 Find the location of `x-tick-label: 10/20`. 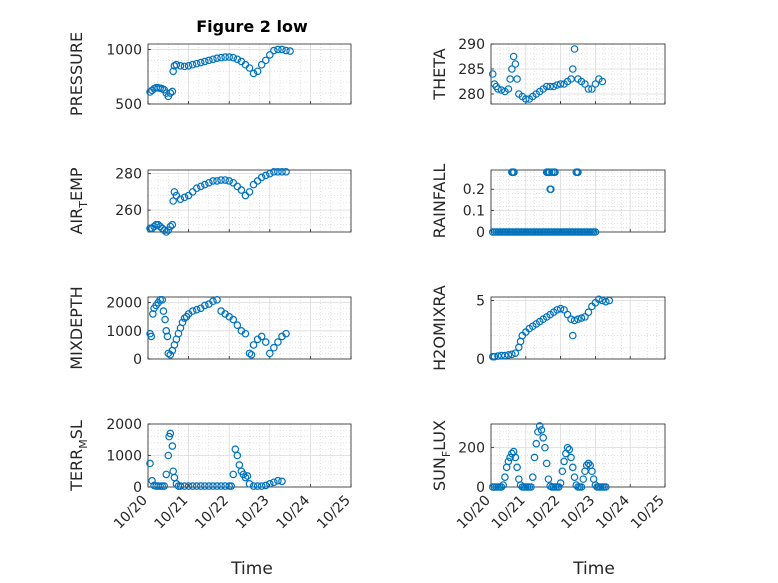

x-tick-label: 10/20 is located at coordinates (474, 513).